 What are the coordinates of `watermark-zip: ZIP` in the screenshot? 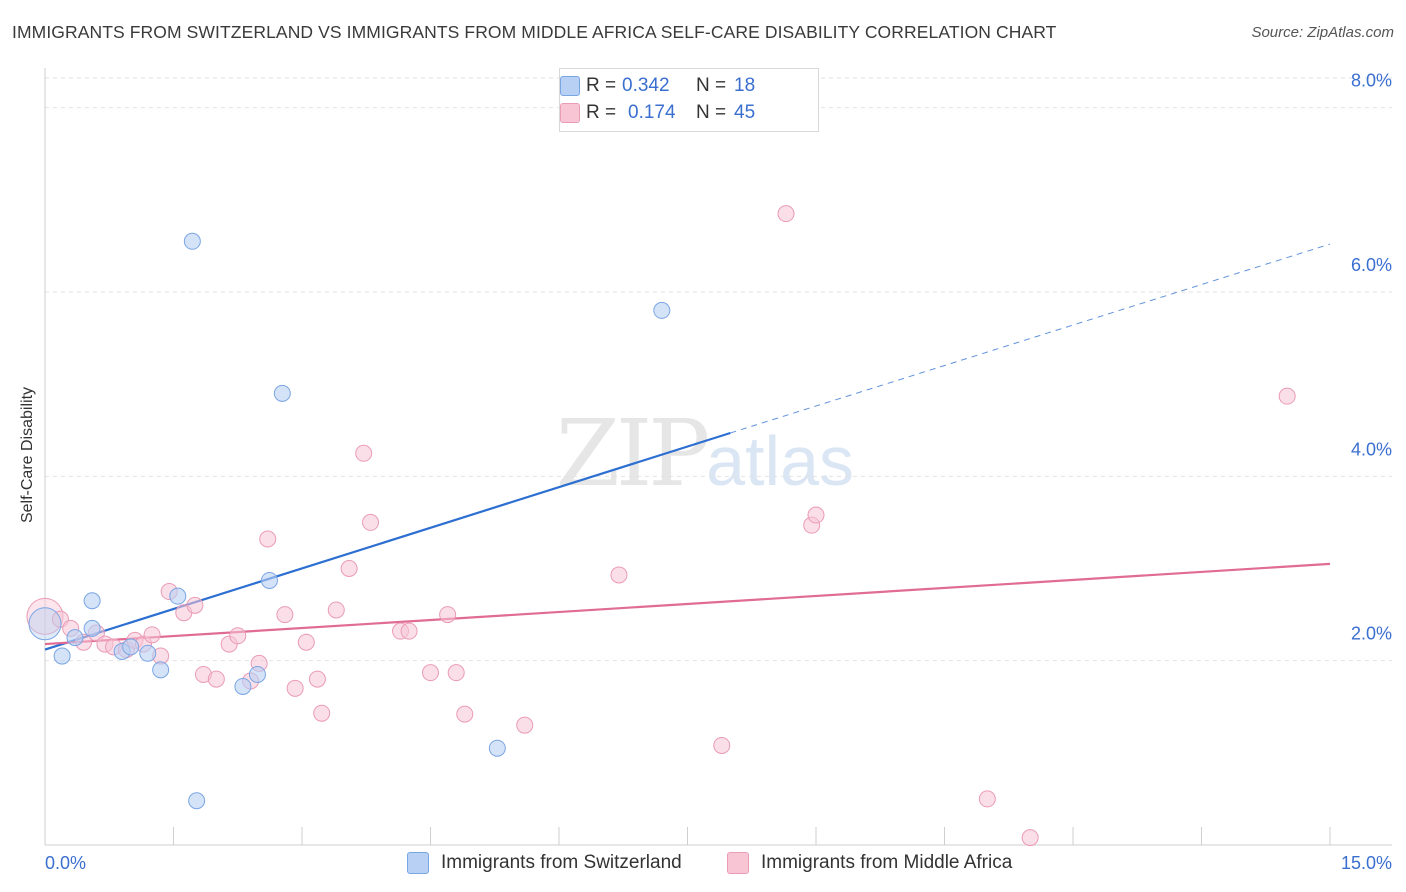 It's located at (633, 453).